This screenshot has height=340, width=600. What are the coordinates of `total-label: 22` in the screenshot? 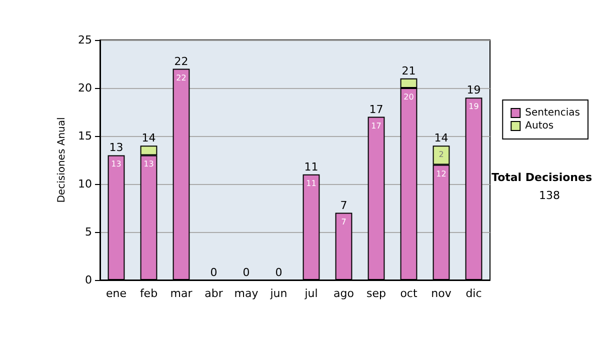 It's located at (181, 61).